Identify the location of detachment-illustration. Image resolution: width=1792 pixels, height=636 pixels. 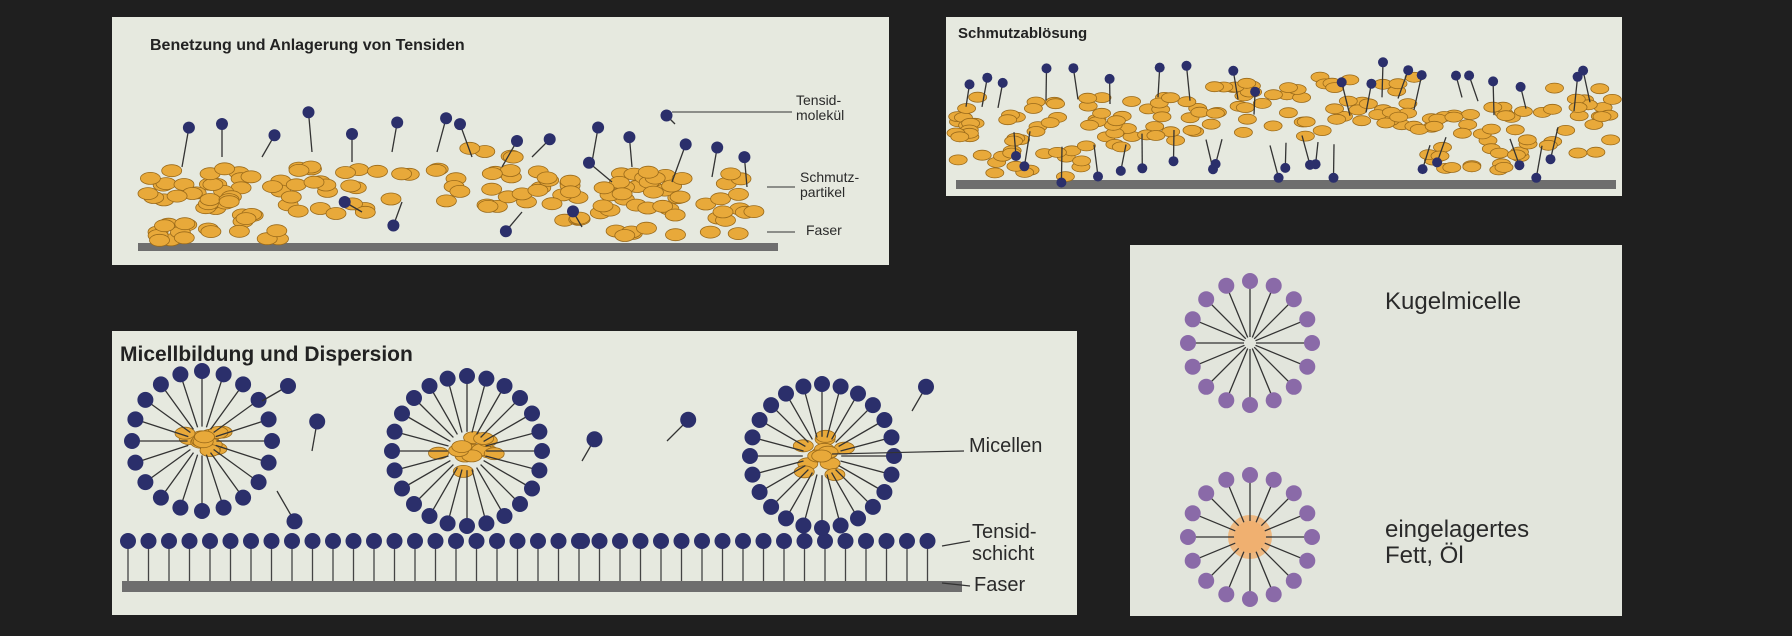
(1284, 123).